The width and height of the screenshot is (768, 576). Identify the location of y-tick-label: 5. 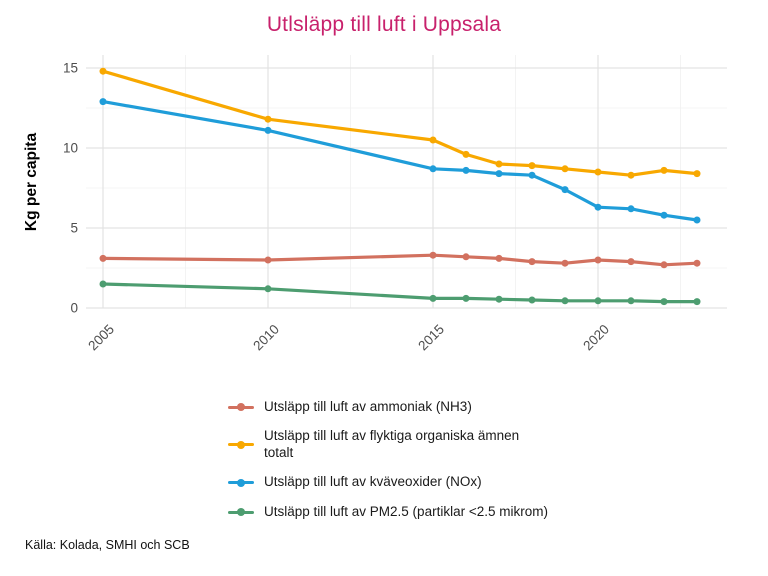
(74, 228).